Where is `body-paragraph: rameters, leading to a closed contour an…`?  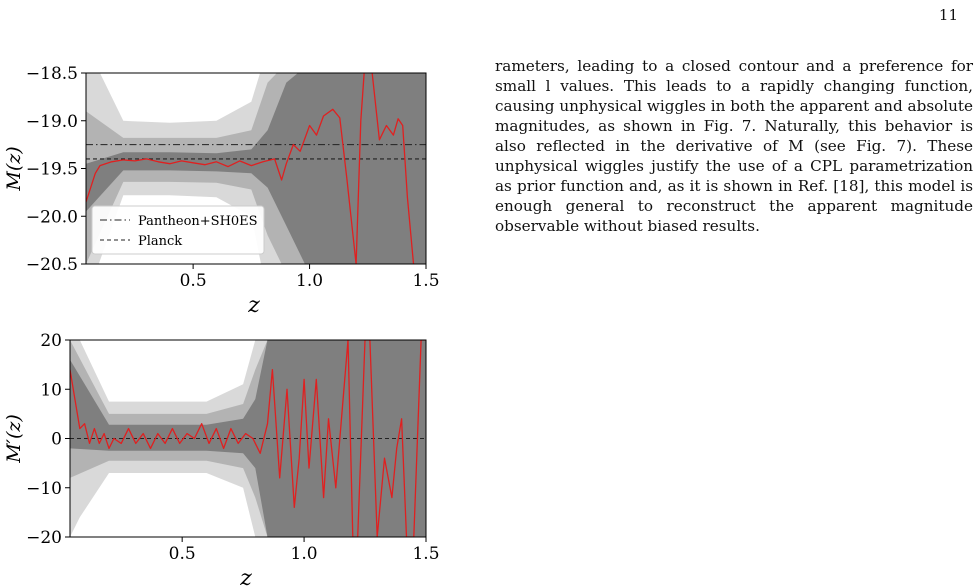
body-paragraph: rameters, leading to a closed contour an… is located at coordinates (734, 146).